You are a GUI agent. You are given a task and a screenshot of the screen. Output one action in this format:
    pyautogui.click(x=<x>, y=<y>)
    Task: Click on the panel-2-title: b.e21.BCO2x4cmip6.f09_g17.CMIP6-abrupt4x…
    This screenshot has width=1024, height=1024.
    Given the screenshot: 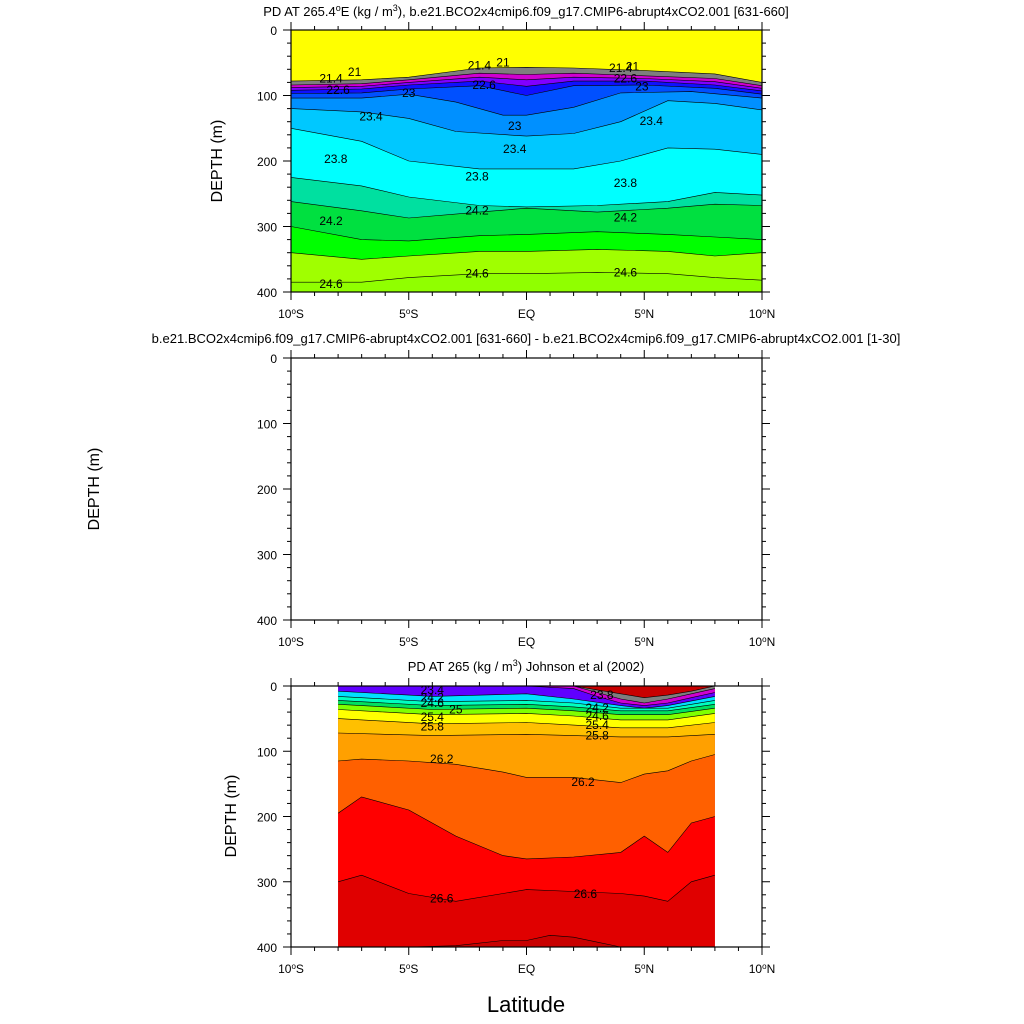 What is the action you would take?
    pyautogui.click(x=526, y=338)
    